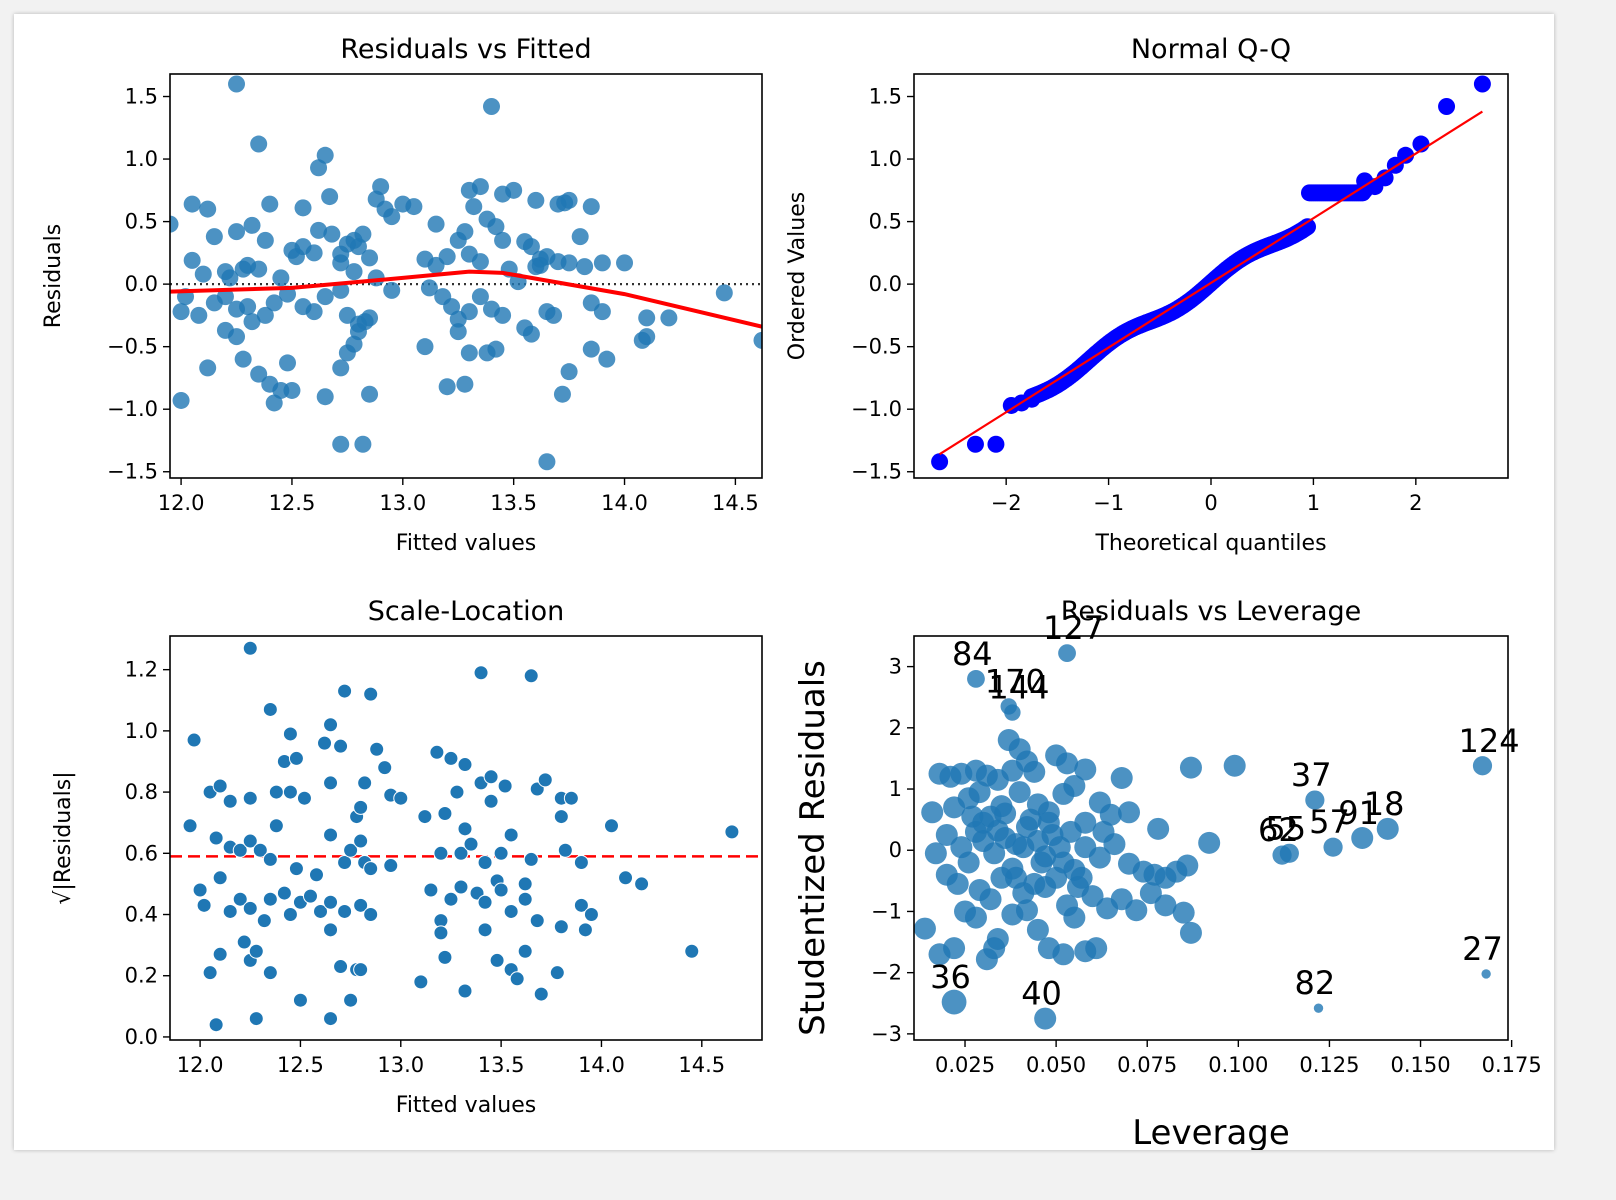 The image size is (1616, 1200). I want to click on y-tick-label: 2, so click(895, 728).